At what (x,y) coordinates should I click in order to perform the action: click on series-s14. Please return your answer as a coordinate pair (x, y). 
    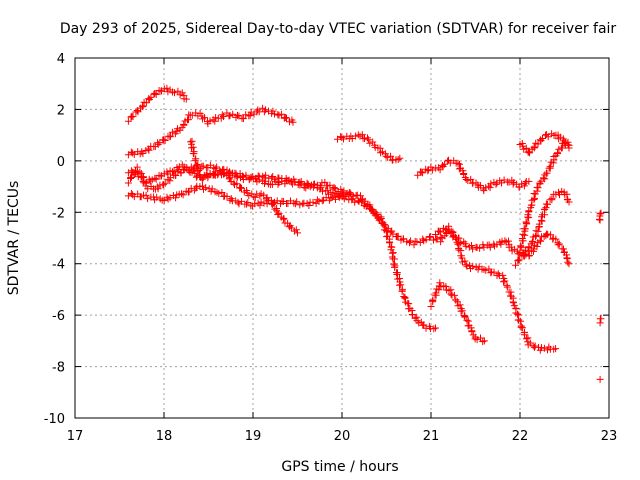
    Looking at the image, I should click on (600, 296).